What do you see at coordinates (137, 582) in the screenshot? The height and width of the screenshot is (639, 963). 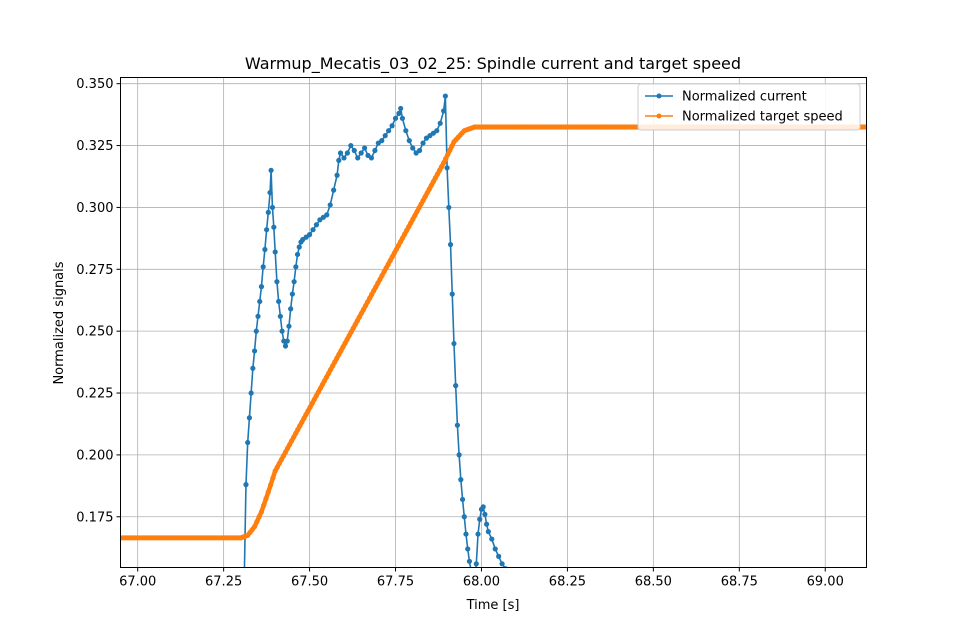 I see `x-tick-label: 67.00` at bounding box center [137, 582].